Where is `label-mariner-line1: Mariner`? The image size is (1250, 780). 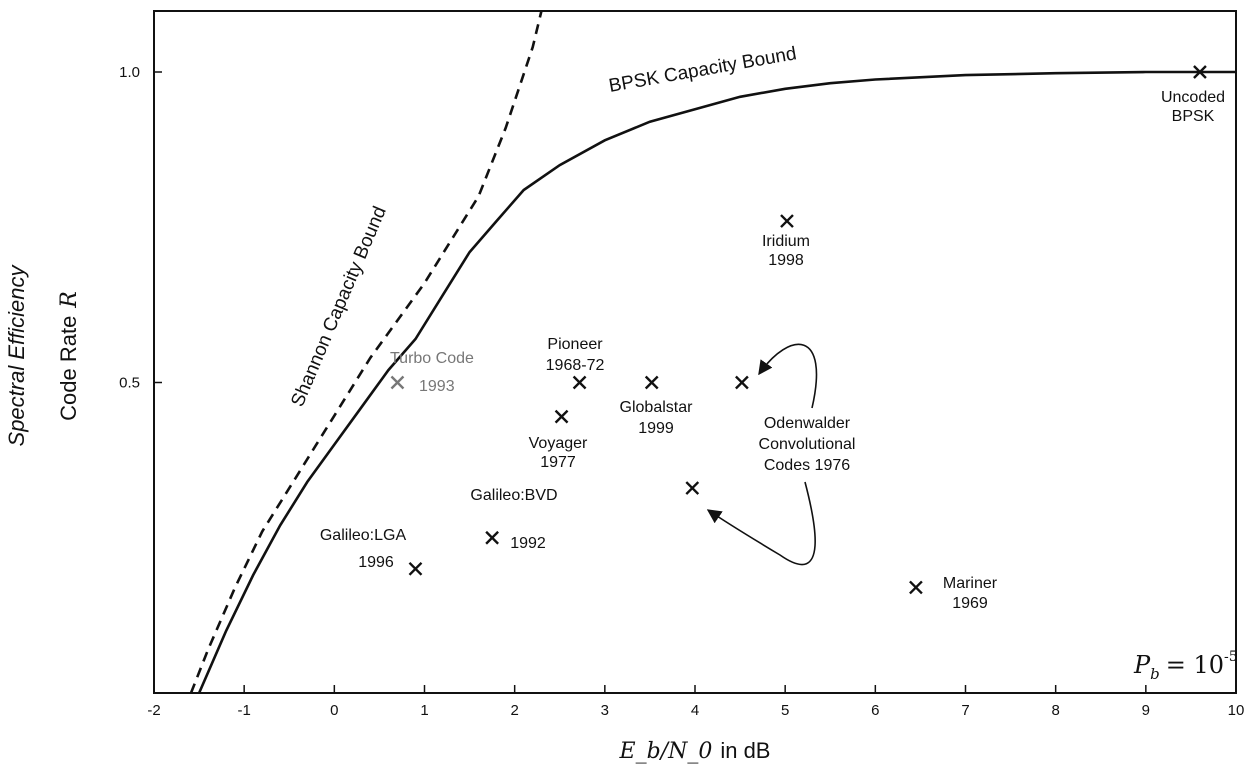
label-mariner-line1: Mariner is located at coordinates (970, 583).